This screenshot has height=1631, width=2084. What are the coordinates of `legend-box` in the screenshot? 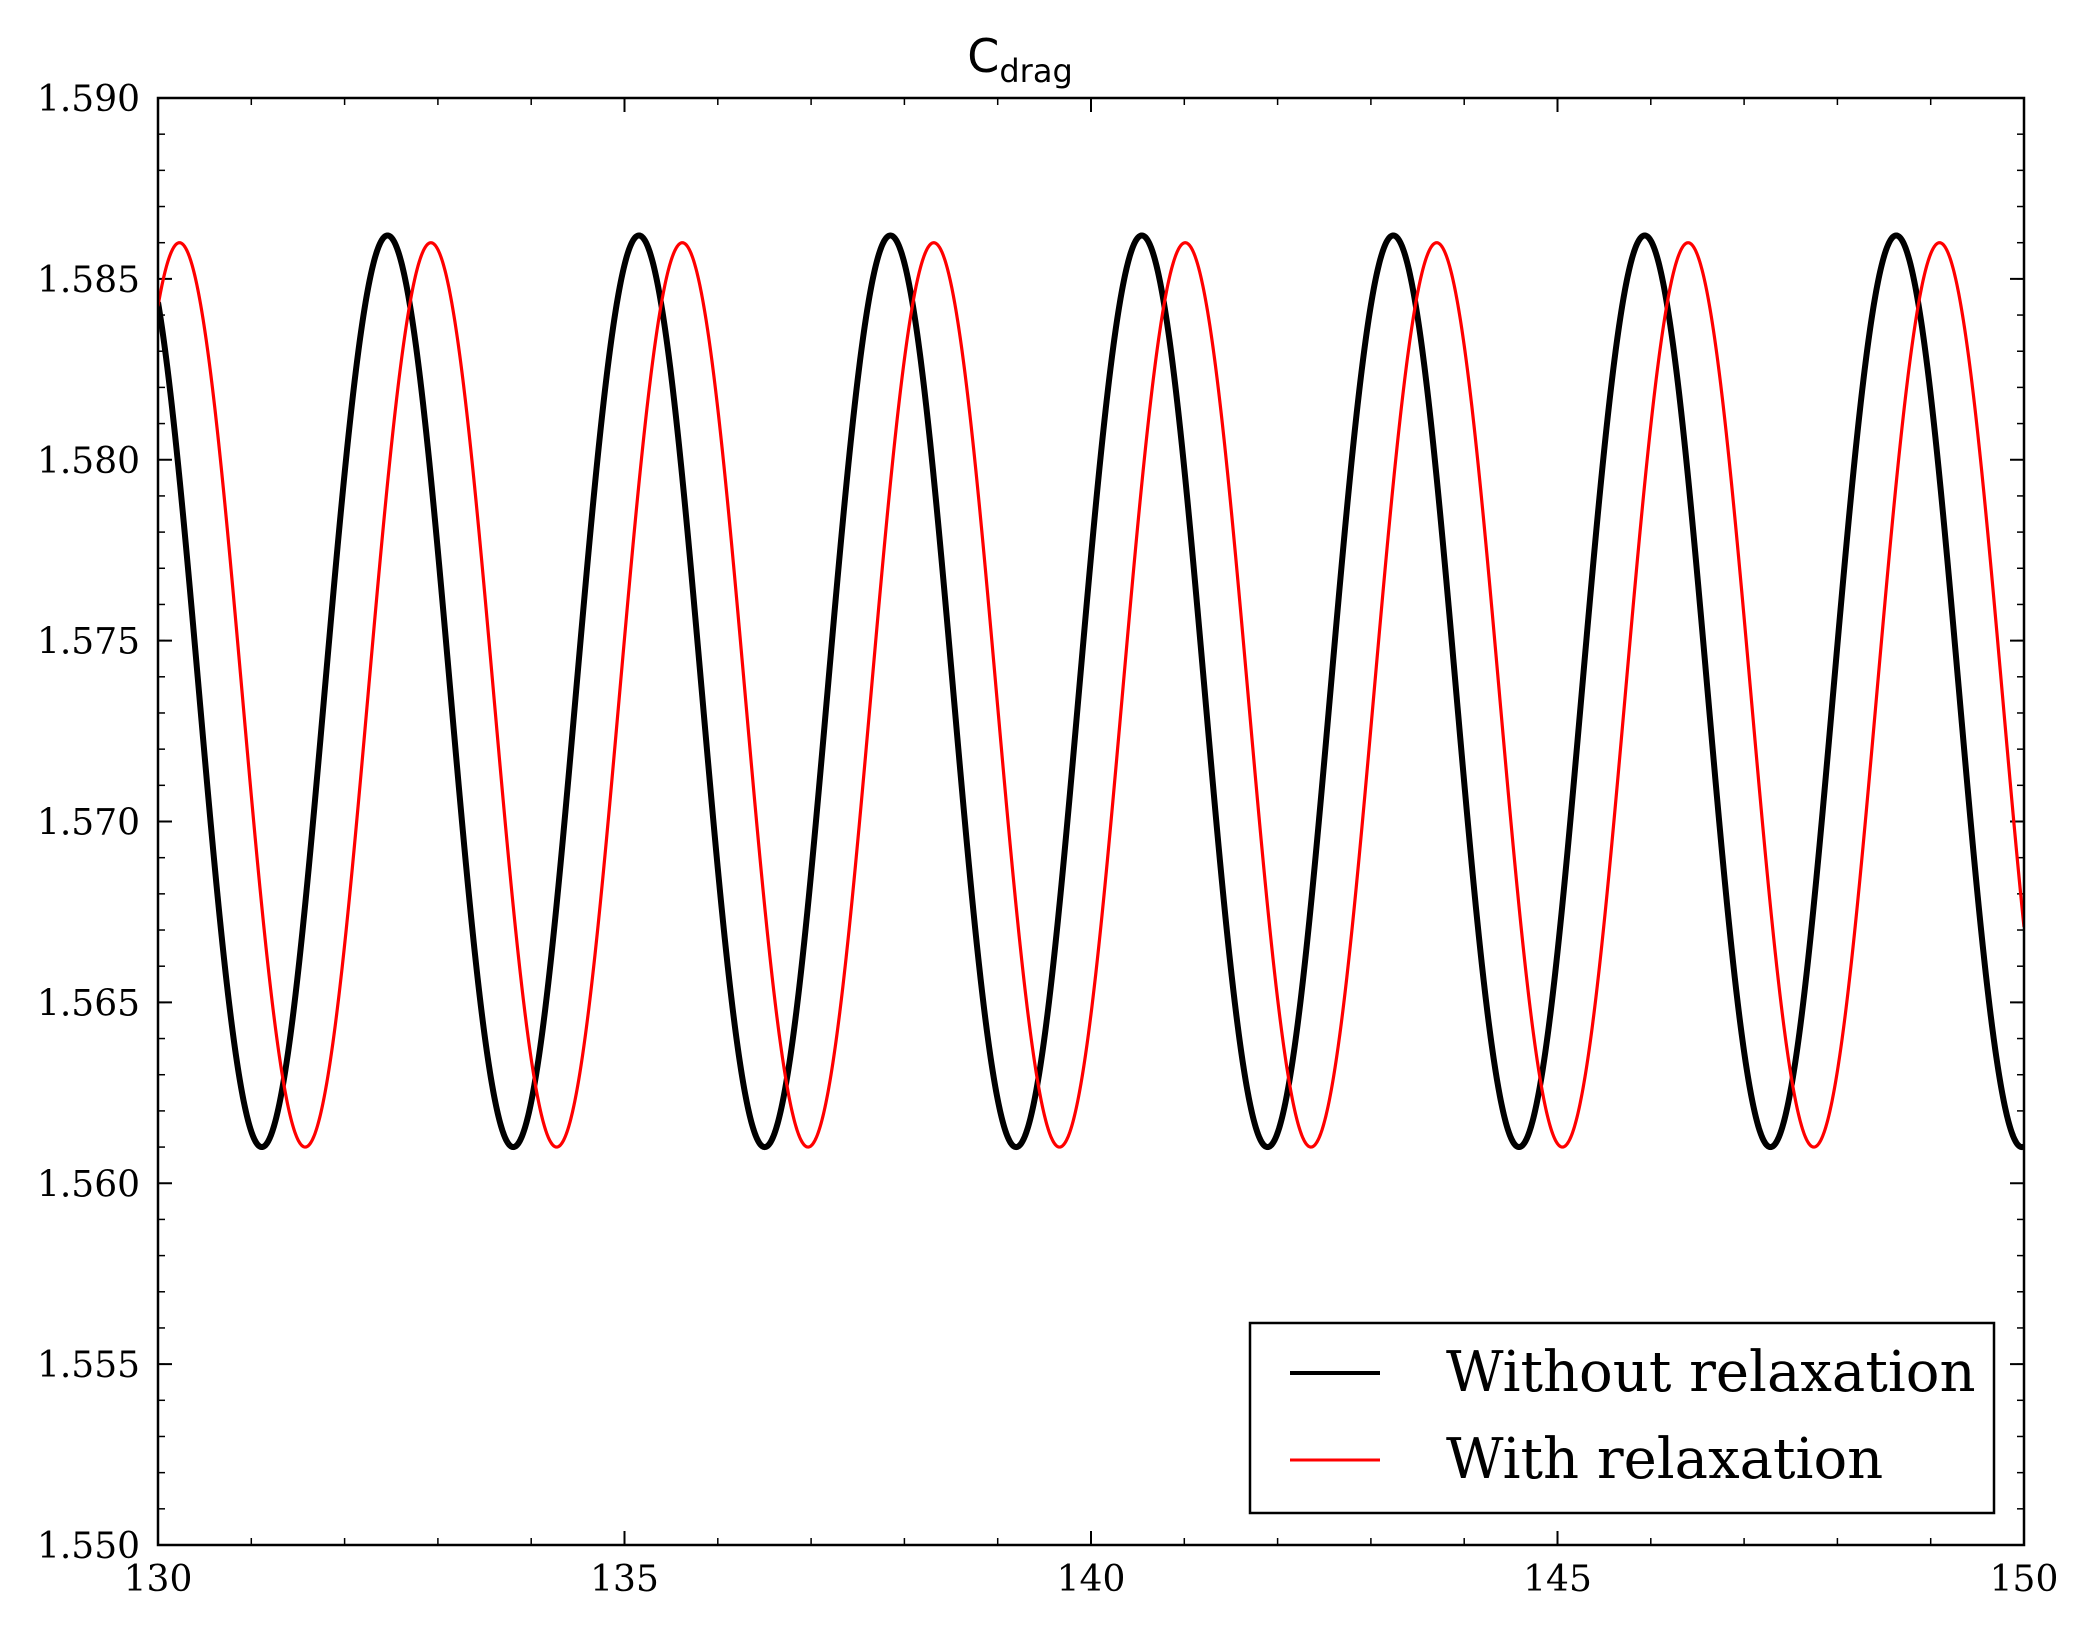 It's located at (1622, 1418).